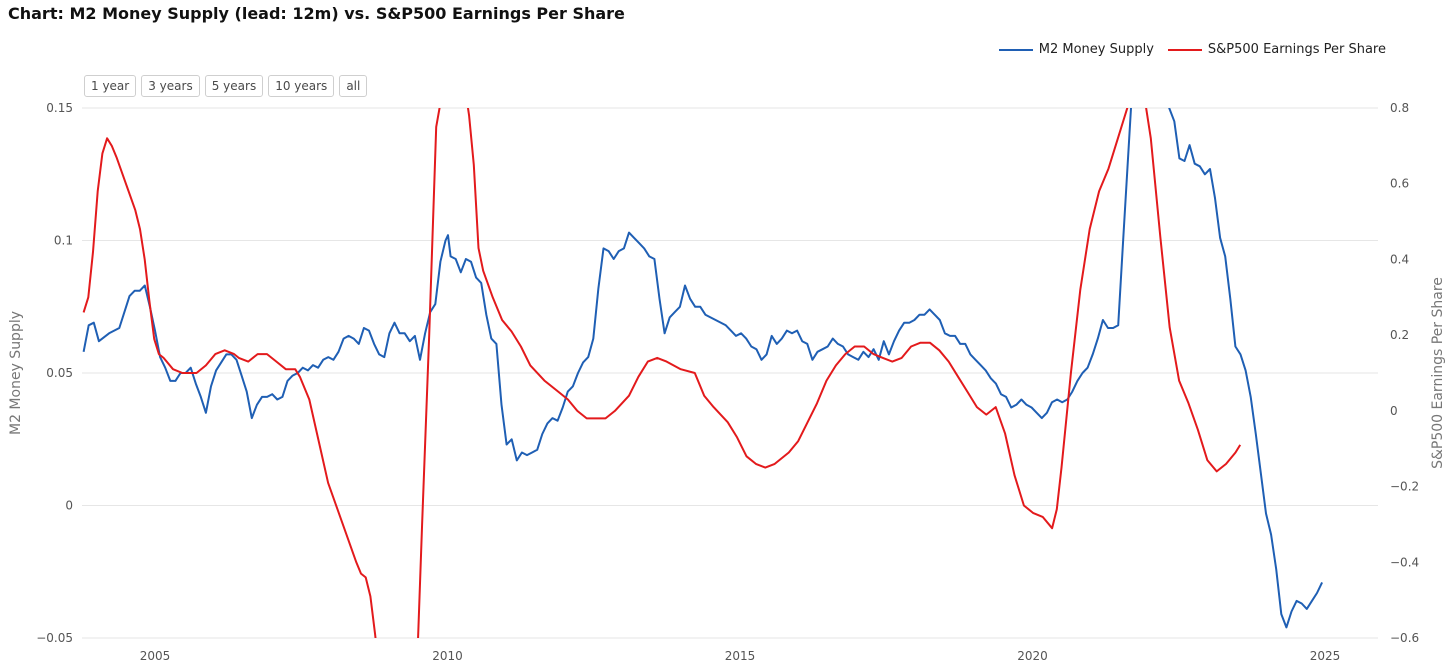  Describe the element at coordinates (1296, 49) in the screenshot. I see `legend-label-eps: S&P500 Earnings Per Share` at that location.